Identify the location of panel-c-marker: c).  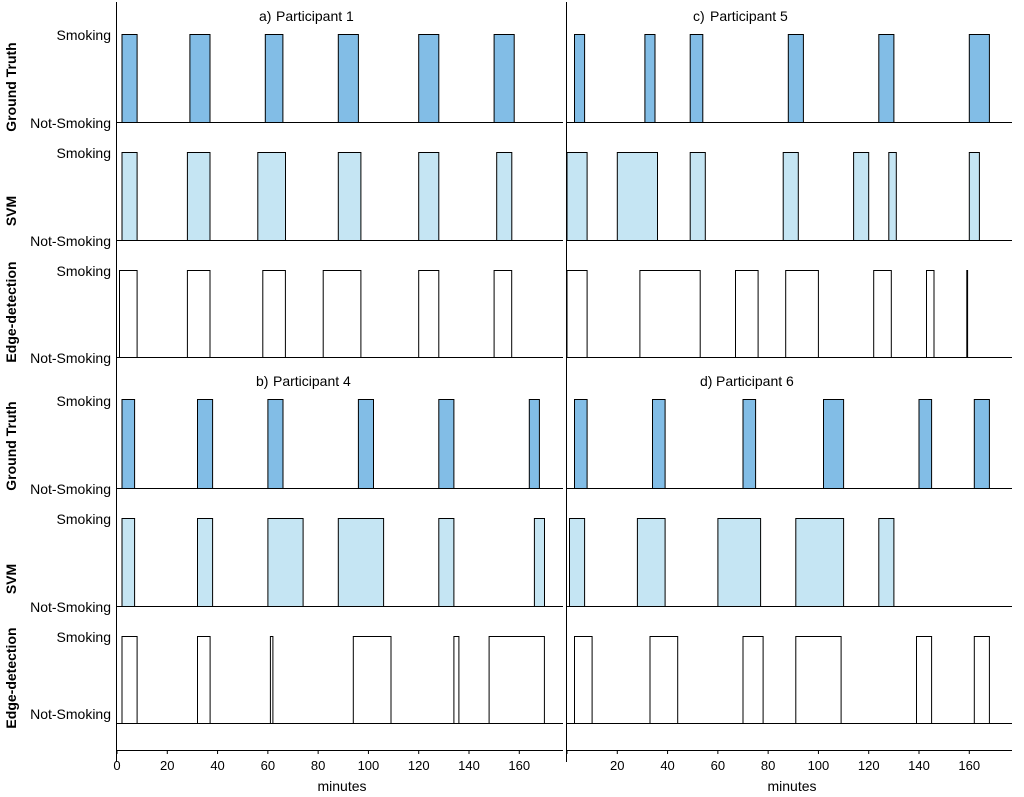
(699, 16).